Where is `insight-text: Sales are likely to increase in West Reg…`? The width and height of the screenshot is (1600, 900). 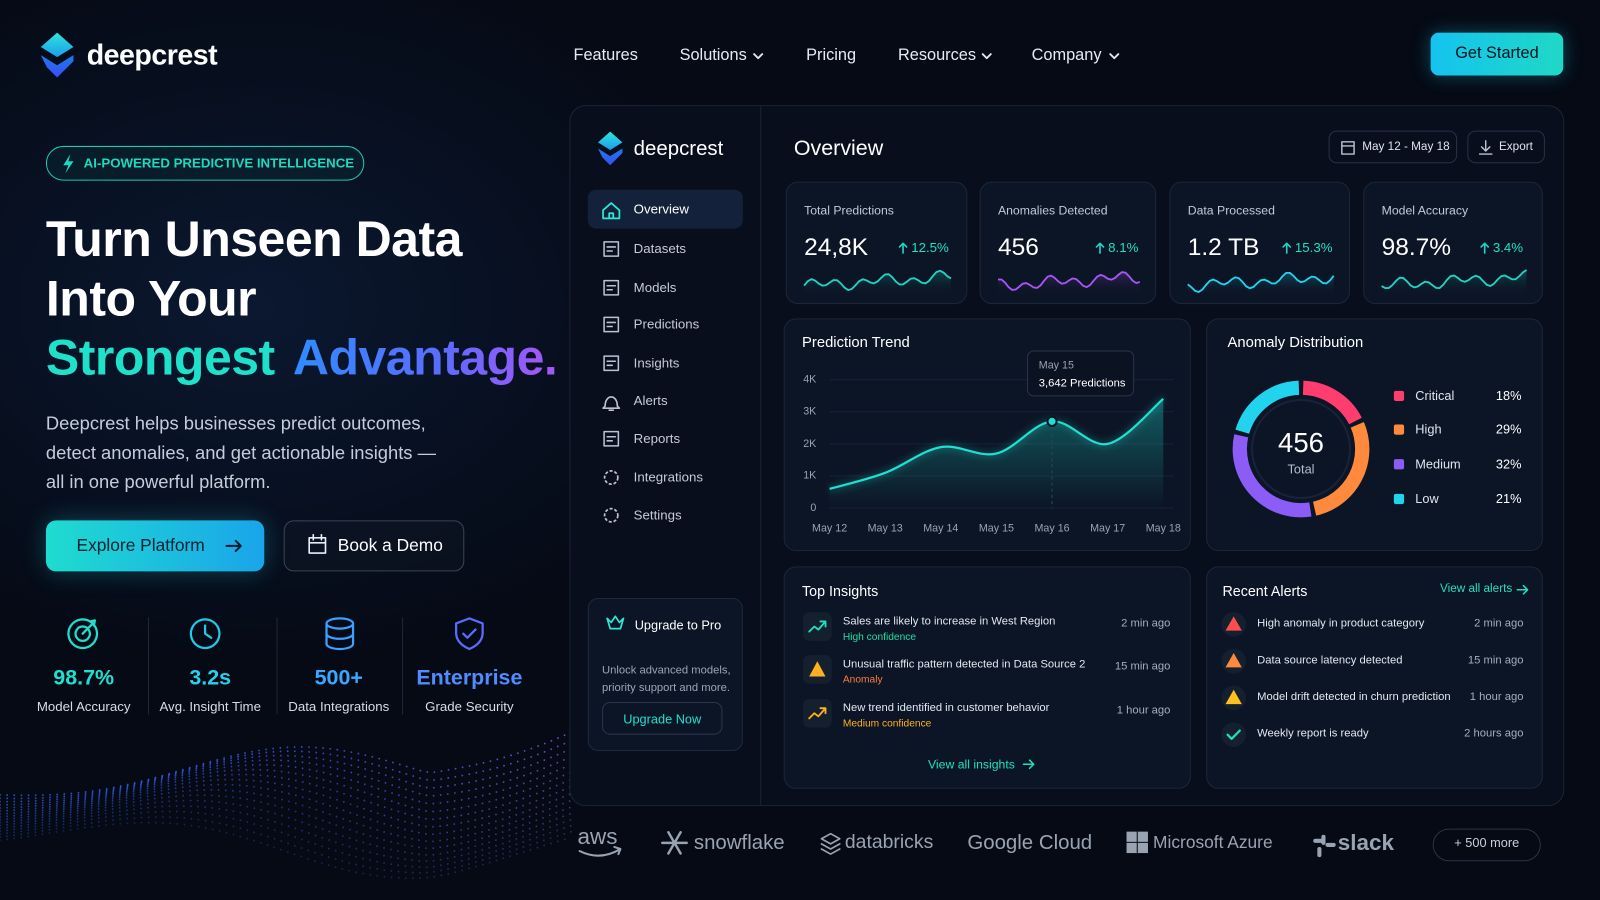
insight-text: Sales are likely to increase in West Reg… is located at coordinates (949, 621).